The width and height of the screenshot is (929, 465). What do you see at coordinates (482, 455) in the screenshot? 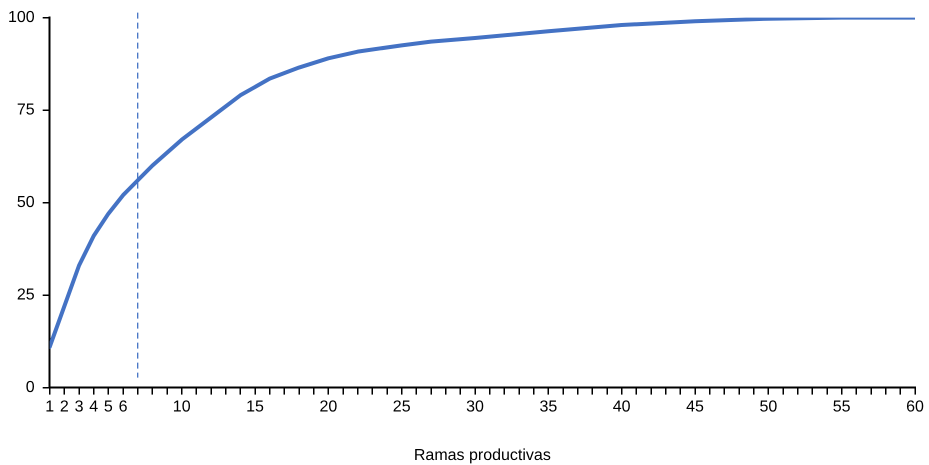
I see `x-axis-title: Ramas productivas` at bounding box center [482, 455].